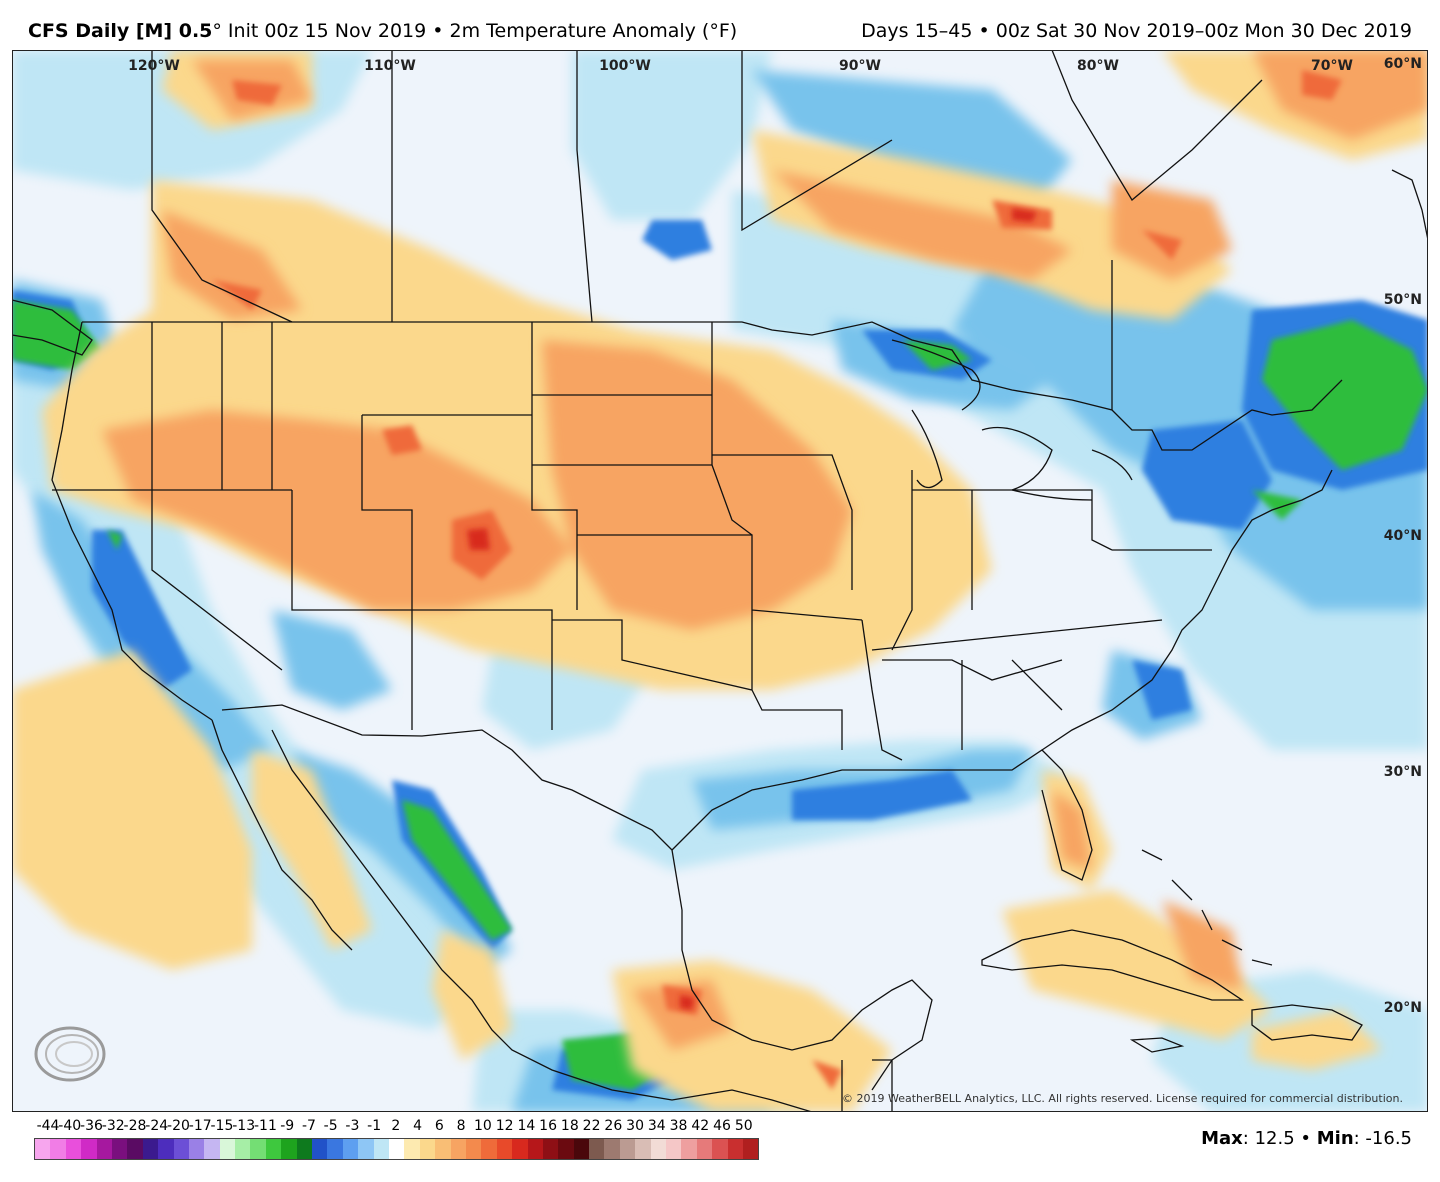 Image resolution: width=1440 pixels, height=1182 pixels. Describe the element at coordinates (722, 1126) in the screenshot. I see `legend-label: 46` at that location.